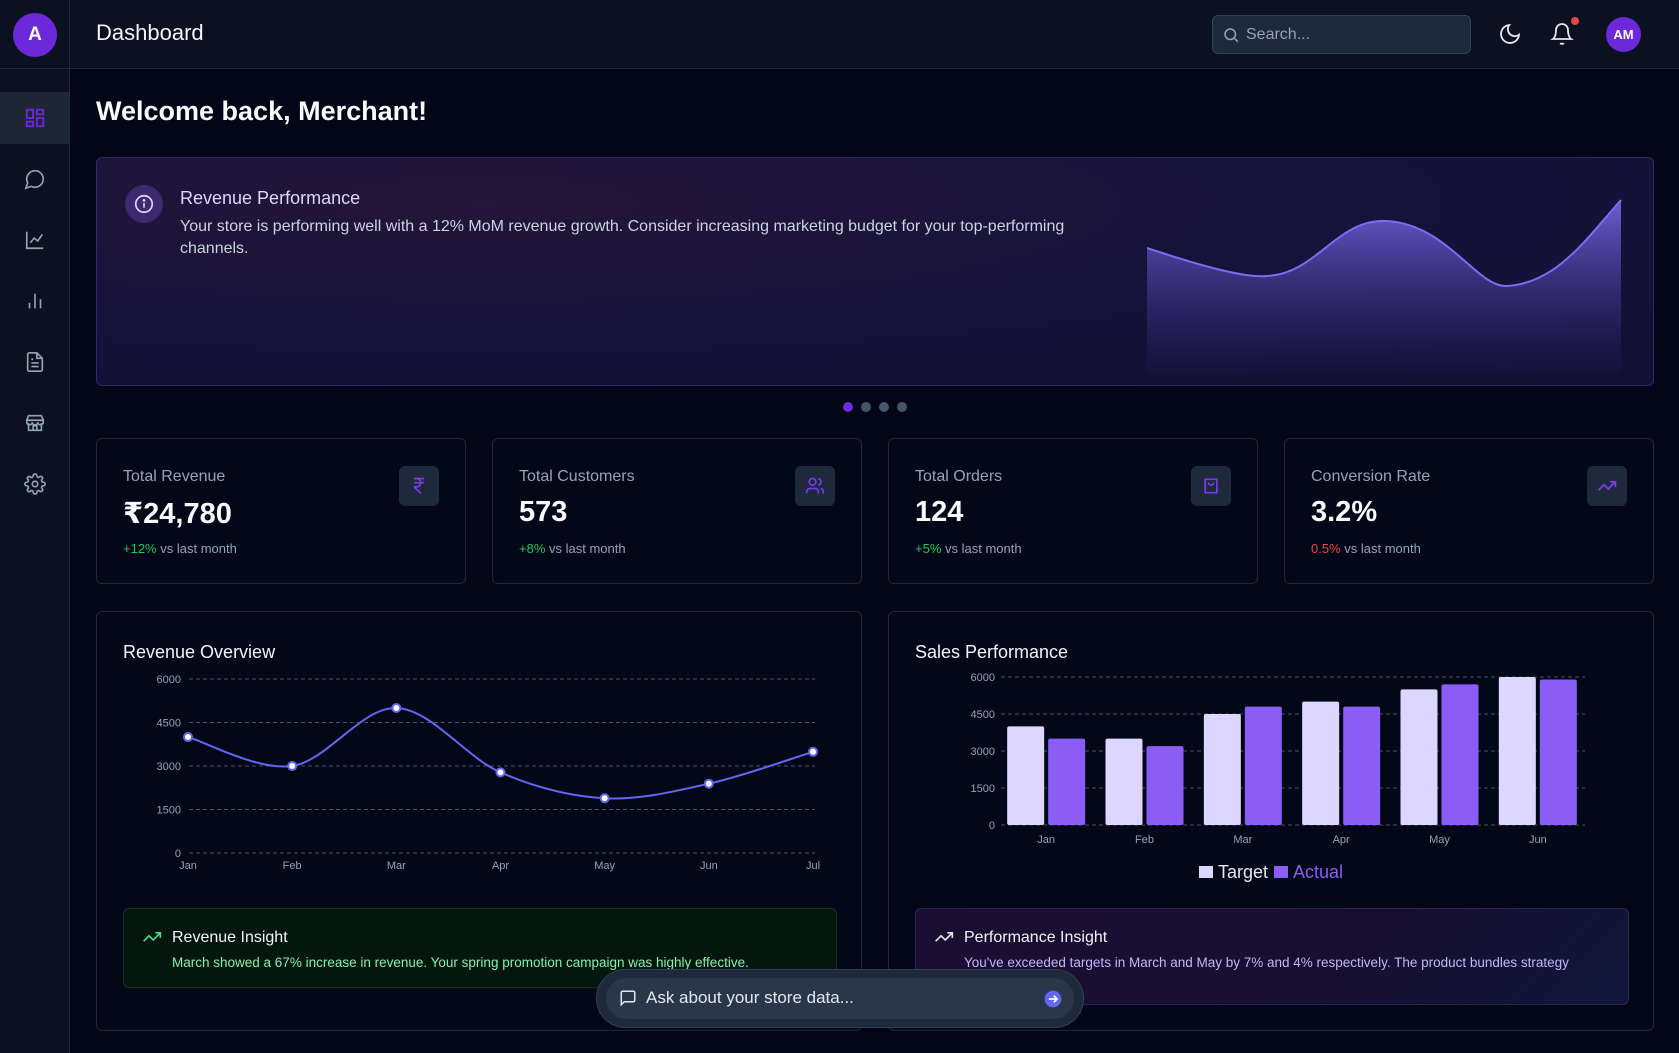 The image size is (1679, 1053). What do you see at coordinates (1356, 34) in the screenshot?
I see `search-input` at bounding box center [1356, 34].